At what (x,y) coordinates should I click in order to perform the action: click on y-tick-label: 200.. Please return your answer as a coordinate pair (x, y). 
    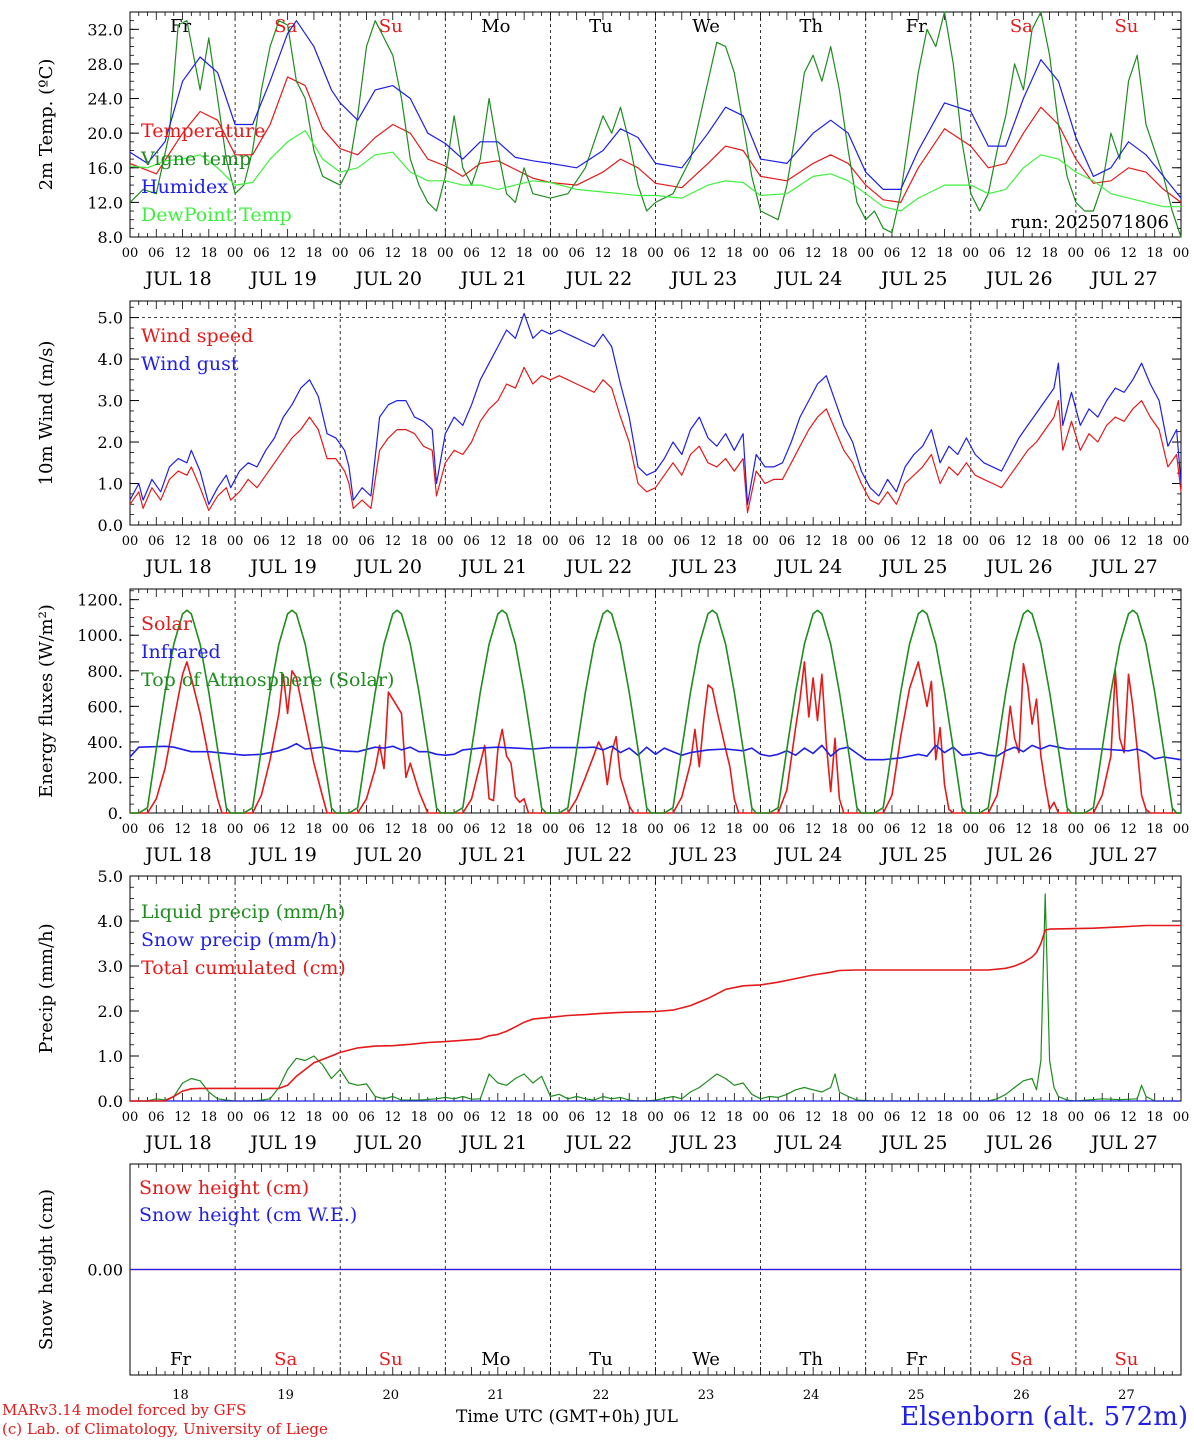
    Looking at the image, I should click on (105, 777).